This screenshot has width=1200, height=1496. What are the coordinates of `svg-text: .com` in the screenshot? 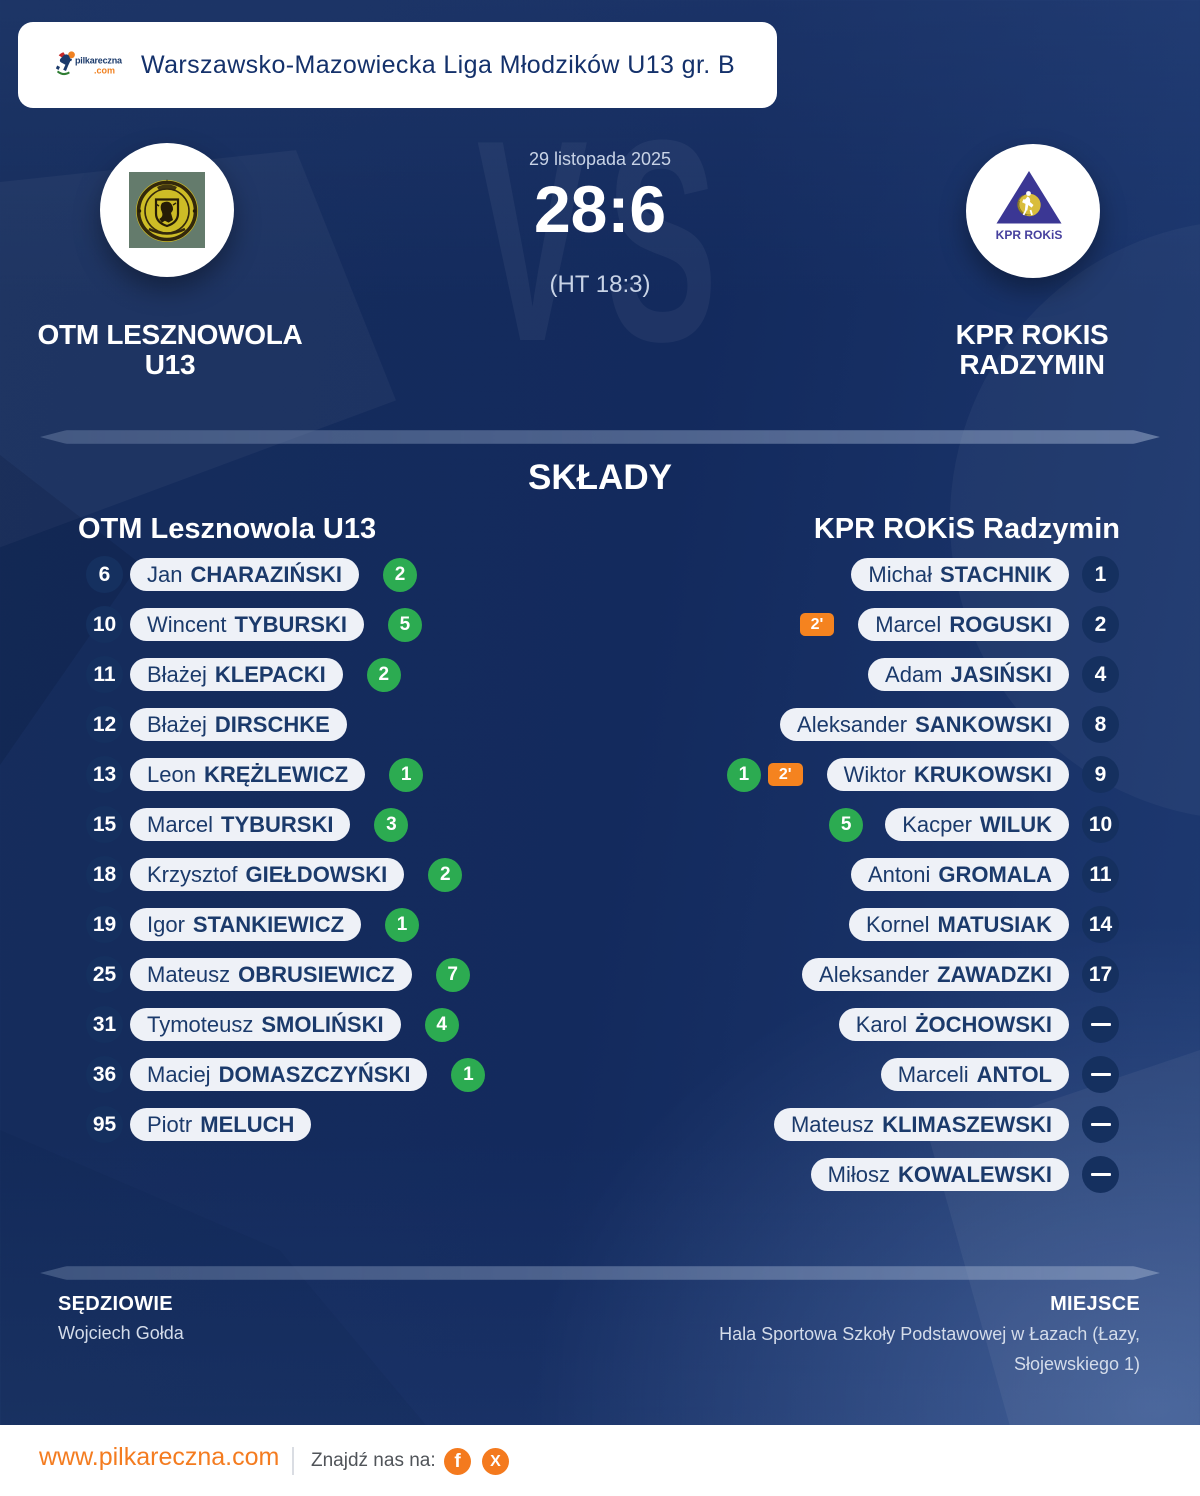 It's located at (104, 71).